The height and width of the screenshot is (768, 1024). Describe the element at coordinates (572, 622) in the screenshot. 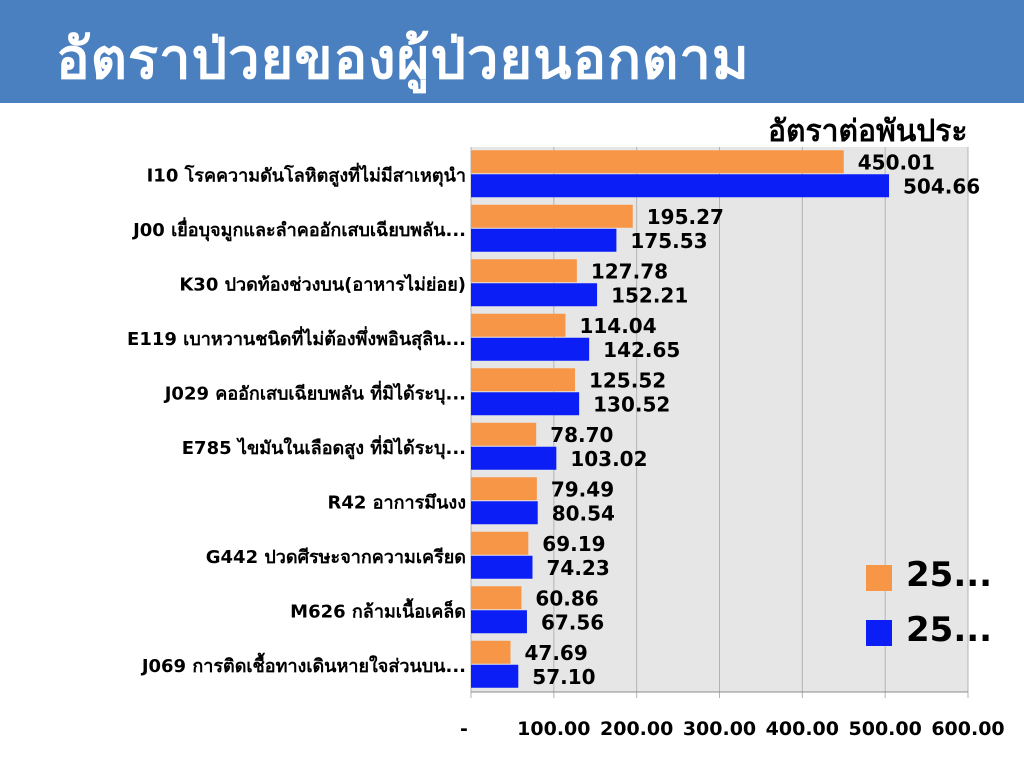

I see `data-label: 67.56` at that location.